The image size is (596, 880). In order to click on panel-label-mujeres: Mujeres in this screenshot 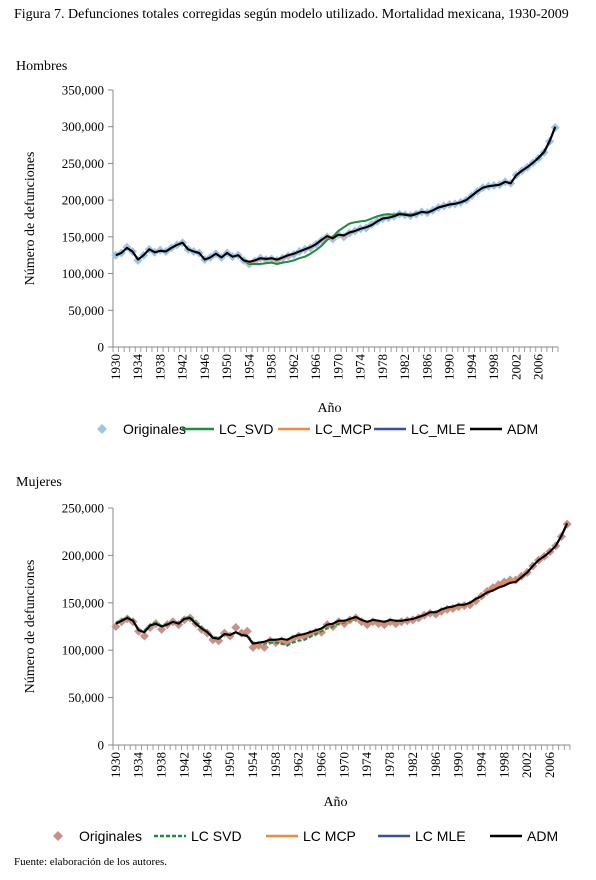, I will do `click(39, 482)`.